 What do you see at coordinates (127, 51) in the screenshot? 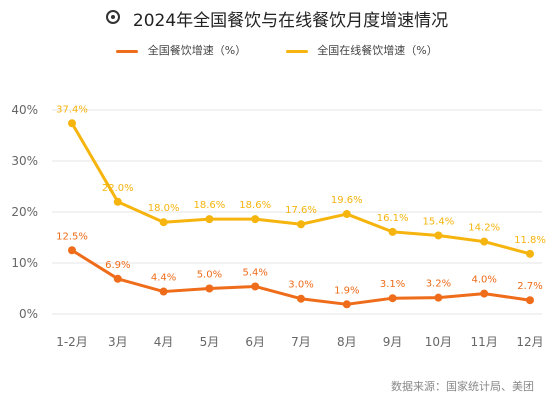
I see `legend-swatch-dining` at bounding box center [127, 51].